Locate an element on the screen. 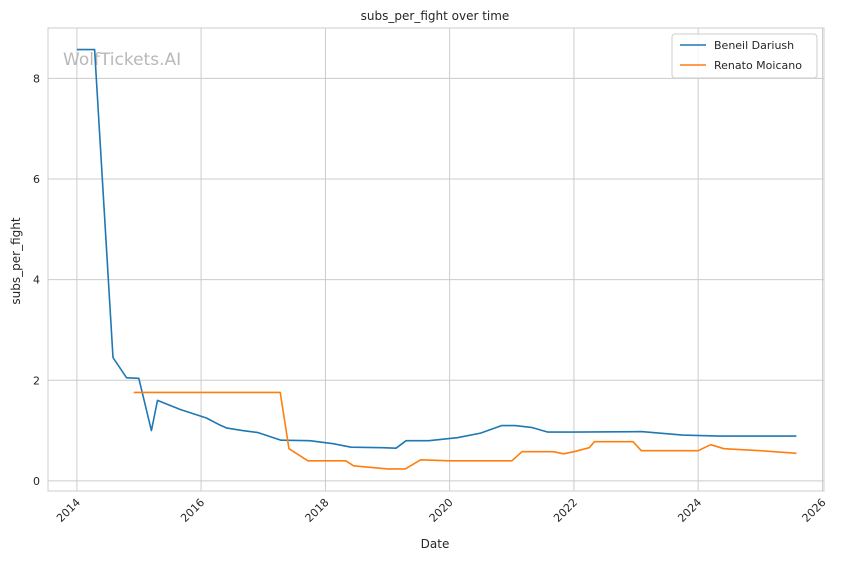 This screenshot has height=561, width=844. y-tick-label: 2 is located at coordinates (36, 380).